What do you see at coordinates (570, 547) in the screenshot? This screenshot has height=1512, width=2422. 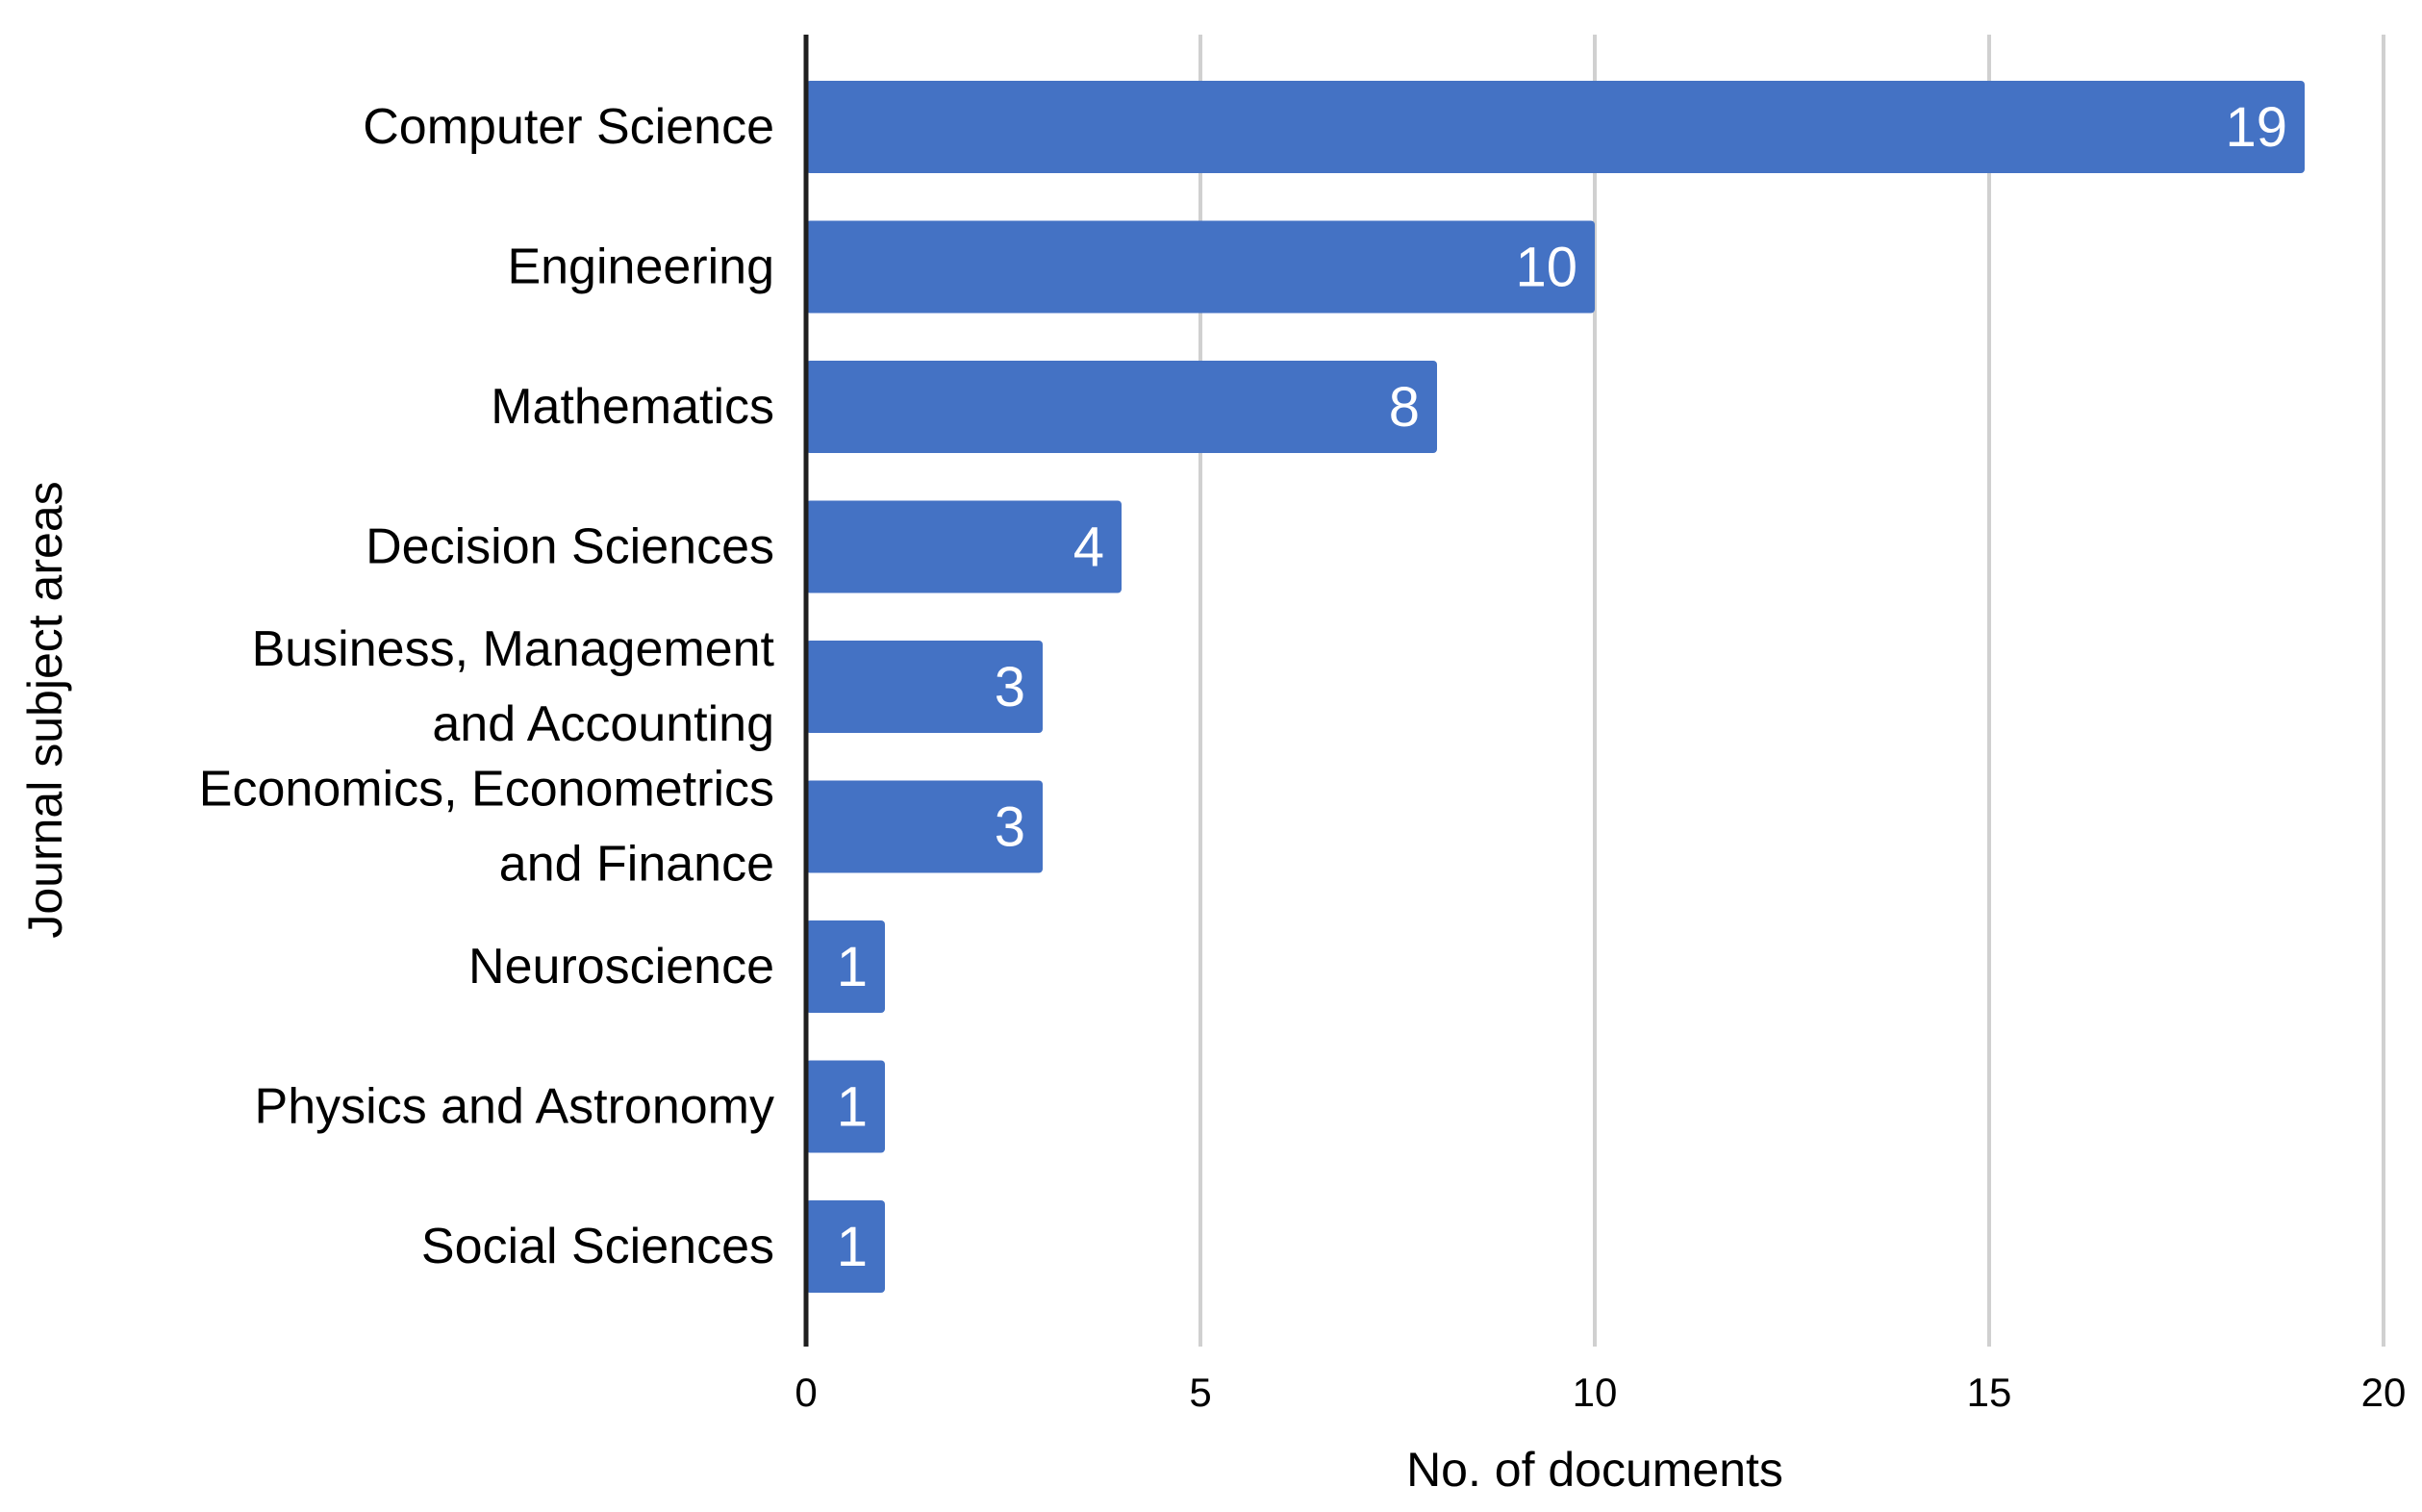 I see `category-label: Decision Sciences` at bounding box center [570, 547].